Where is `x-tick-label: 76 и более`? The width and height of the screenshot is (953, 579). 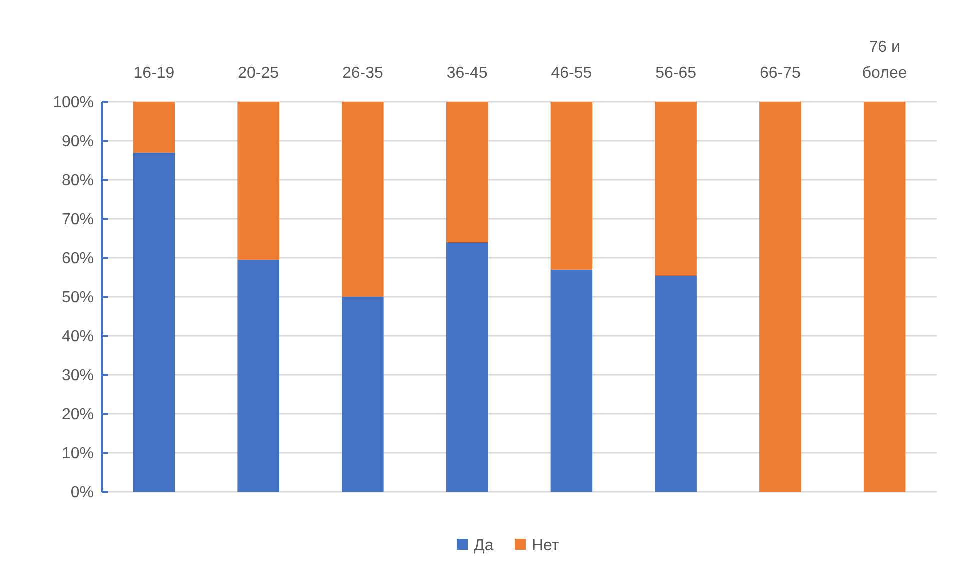
x-tick-label: 76 и более is located at coordinates (885, 60).